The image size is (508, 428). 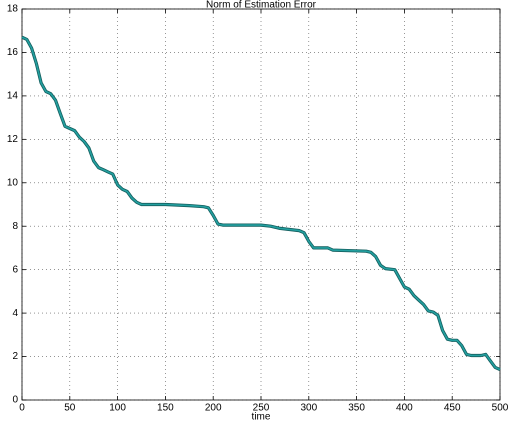 What do you see at coordinates (261, 408) in the screenshot?
I see `x-tick-label: 250` at bounding box center [261, 408].